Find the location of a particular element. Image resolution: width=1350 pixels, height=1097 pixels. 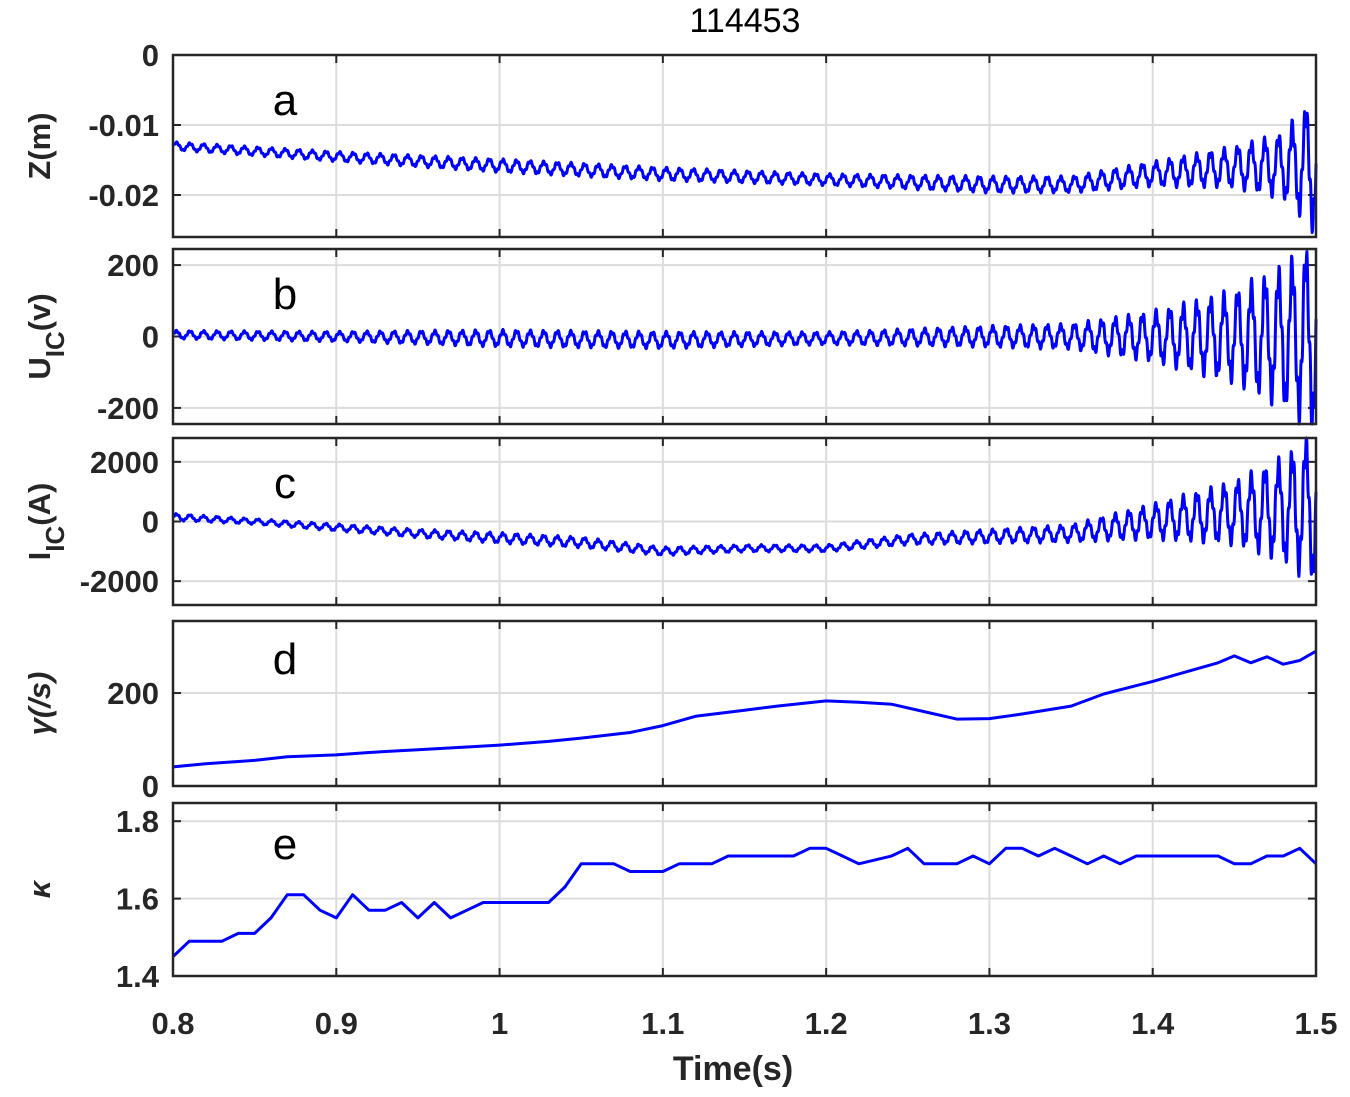

y-tick-label: -200 is located at coordinates (128, 408).